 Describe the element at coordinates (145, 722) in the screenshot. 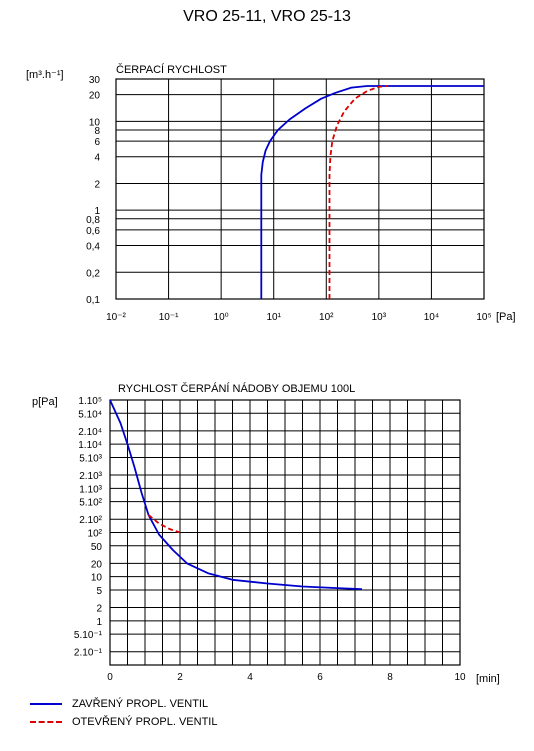

I see `legend-label: OTEVŘENÝ PROPL. VENTIL` at that location.